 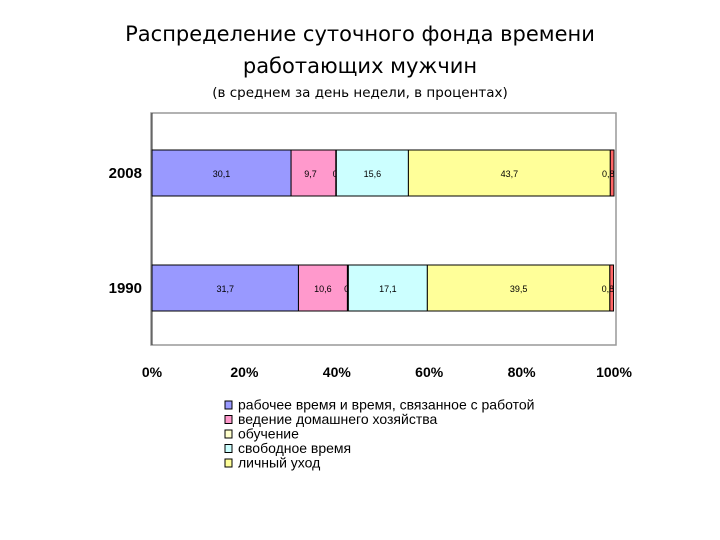 What do you see at coordinates (360, 34) in the screenshot?
I see `chart-title: Распределение суточного фонда времени` at bounding box center [360, 34].